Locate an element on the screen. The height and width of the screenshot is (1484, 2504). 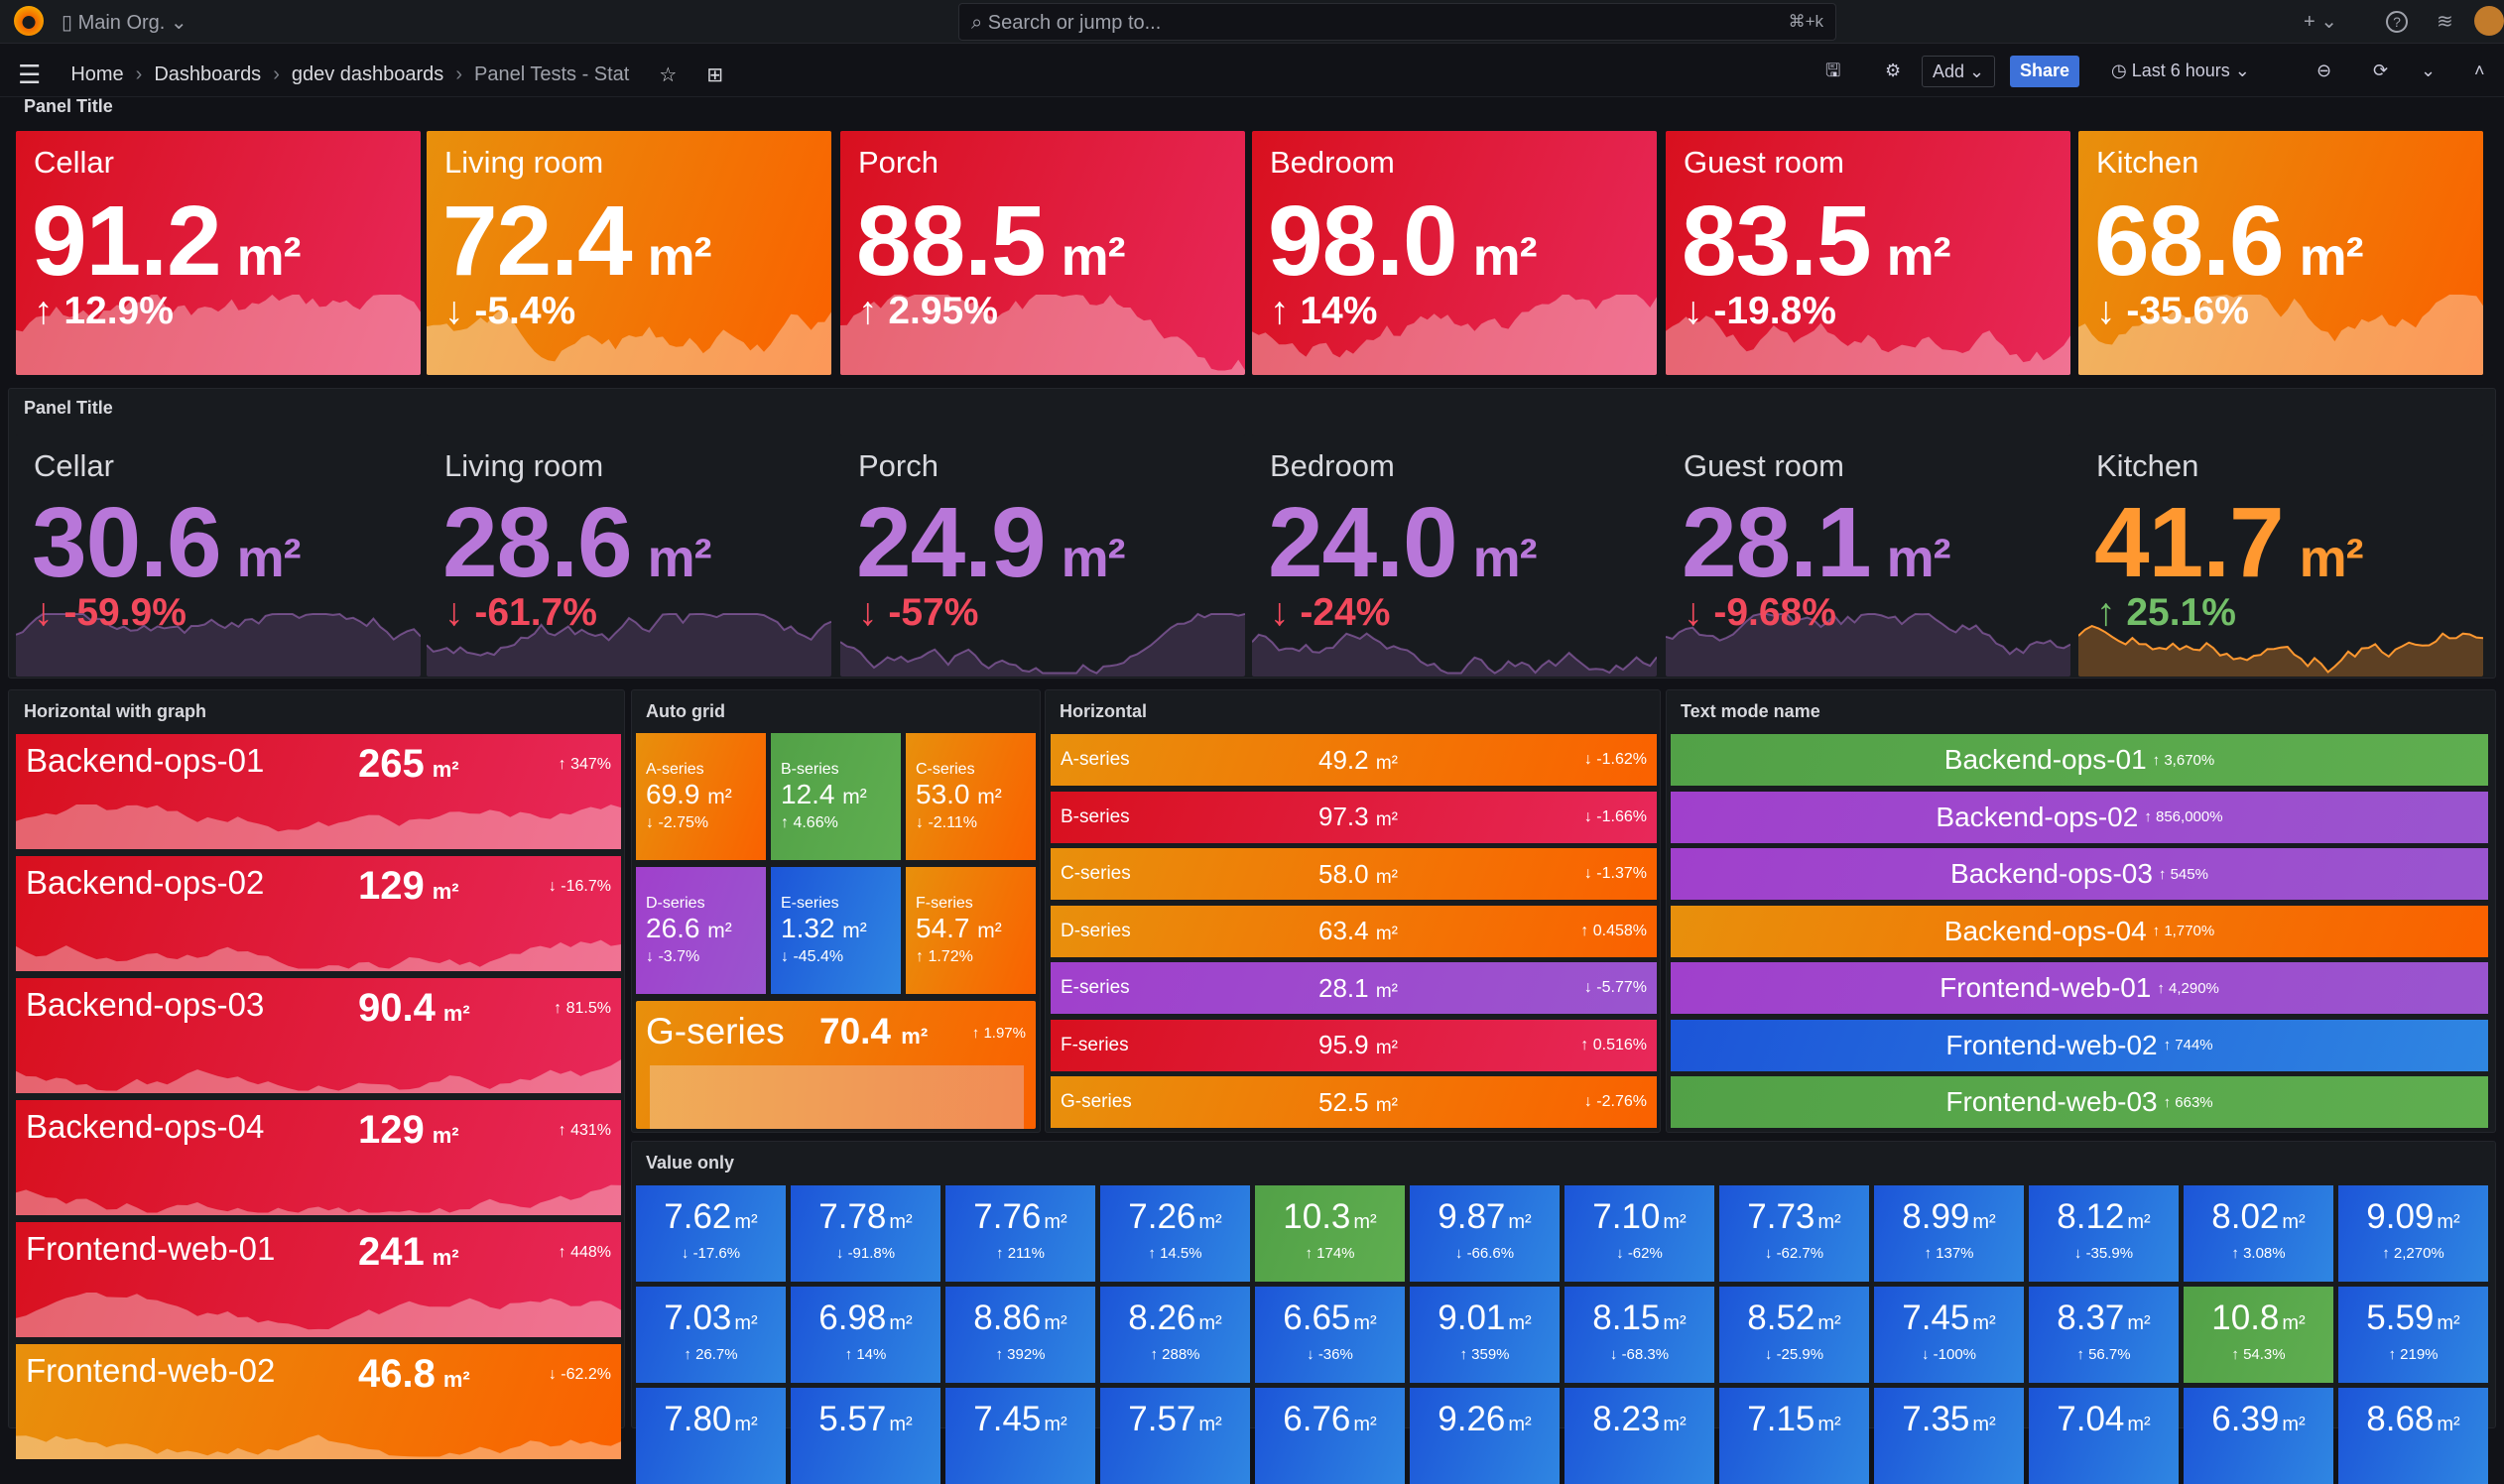
breadcrumb-folder: gdev dashboards is located at coordinates (368, 74).